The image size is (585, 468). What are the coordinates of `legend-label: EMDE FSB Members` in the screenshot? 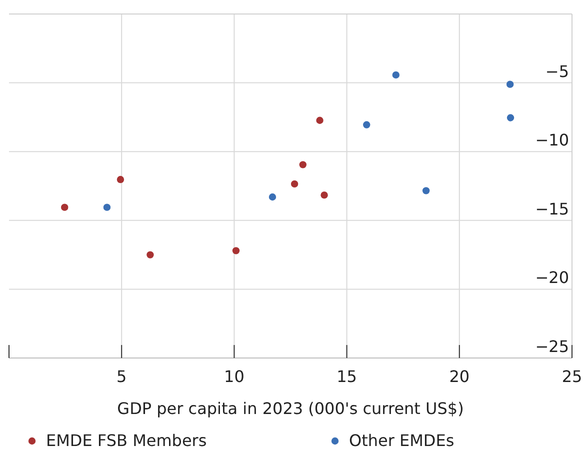 It's located at (126, 440).